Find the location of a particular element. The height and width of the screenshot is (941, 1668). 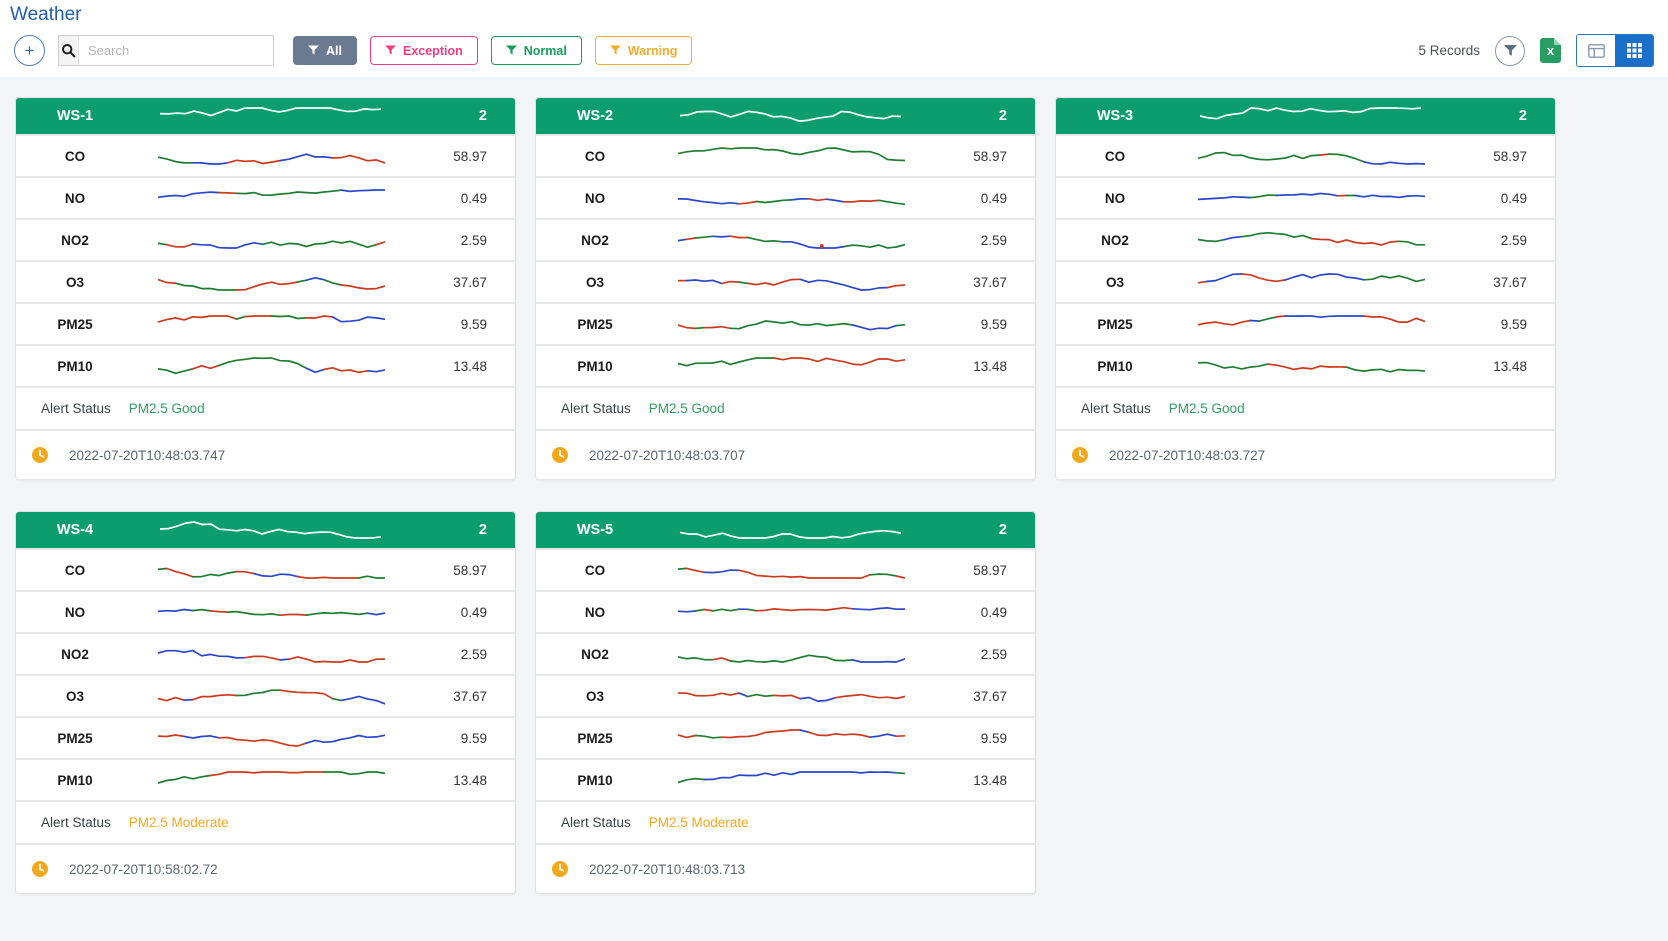

grid-view-button is located at coordinates (1634, 50).